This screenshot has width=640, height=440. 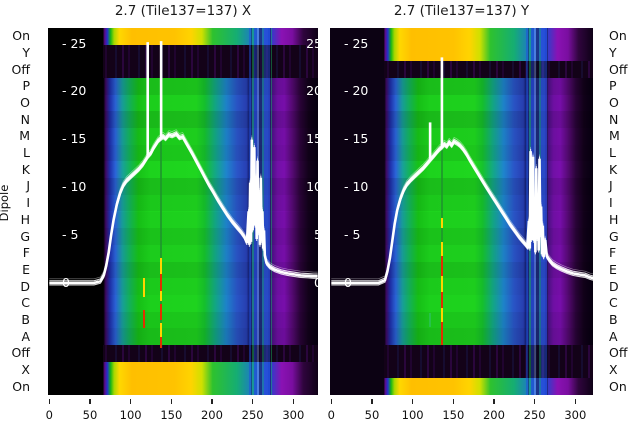 What do you see at coordinates (25, 319) in the screenshot?
I see `row-label-b-left: B` at bounding box center [25, 319].